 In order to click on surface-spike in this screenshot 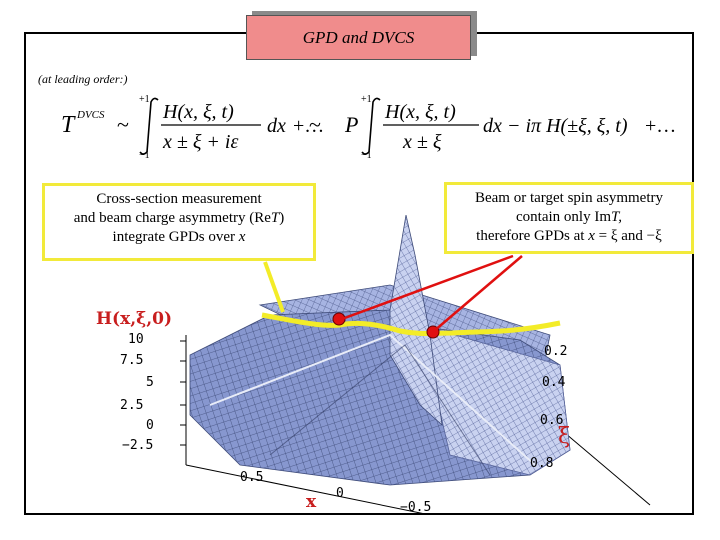, I will do `click(416, 321)`.